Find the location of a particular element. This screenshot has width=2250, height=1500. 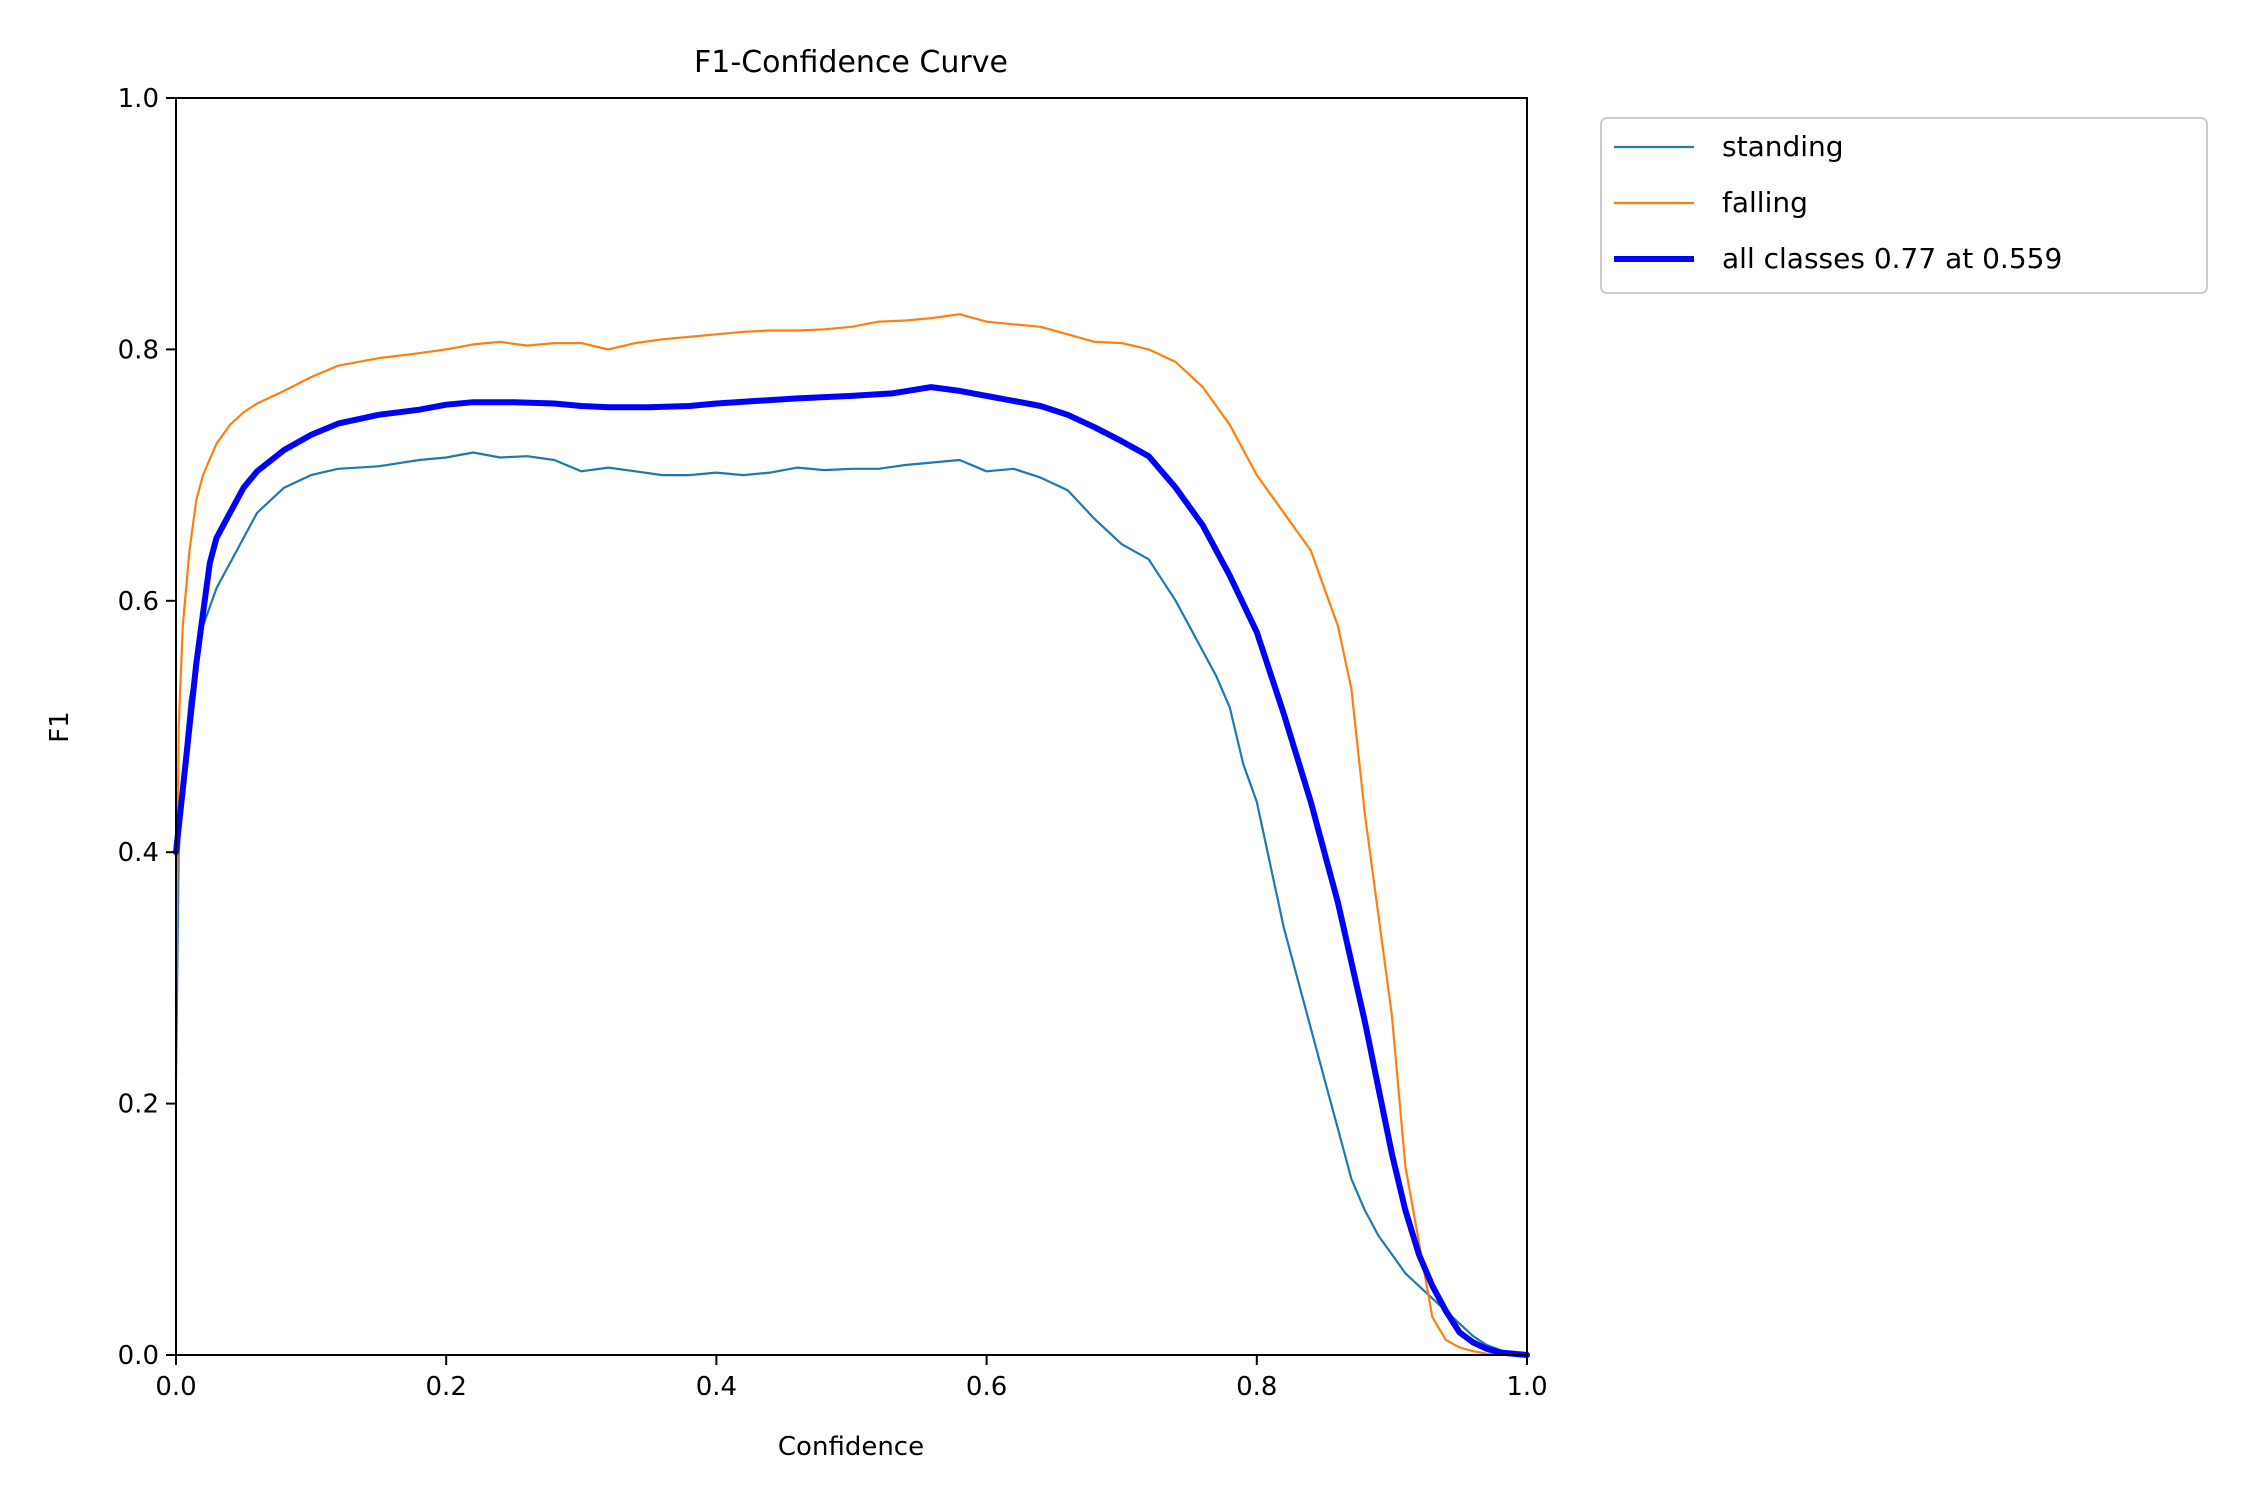

legend-label: falling is located at coordinates (1765, 202).